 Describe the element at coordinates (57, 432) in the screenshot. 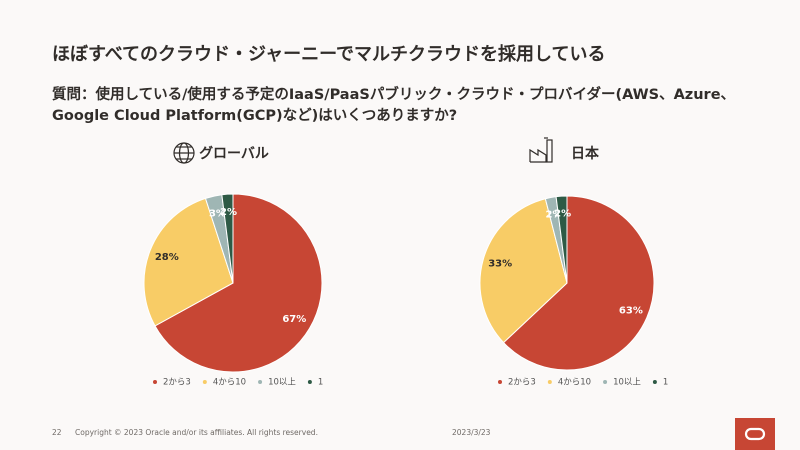

I see `page-number: 22` at that location.